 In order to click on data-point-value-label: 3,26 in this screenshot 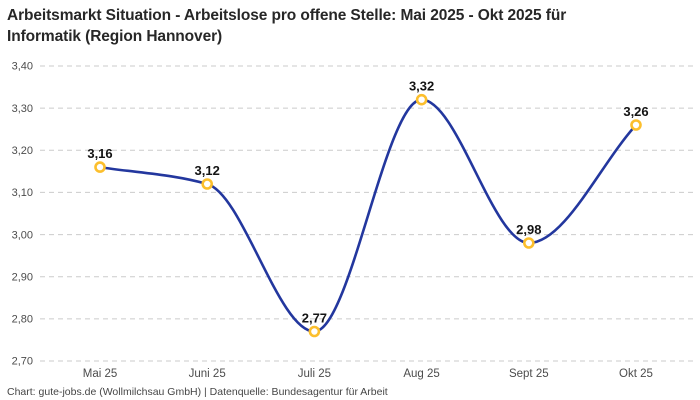, I will do `click(635, 111)`.